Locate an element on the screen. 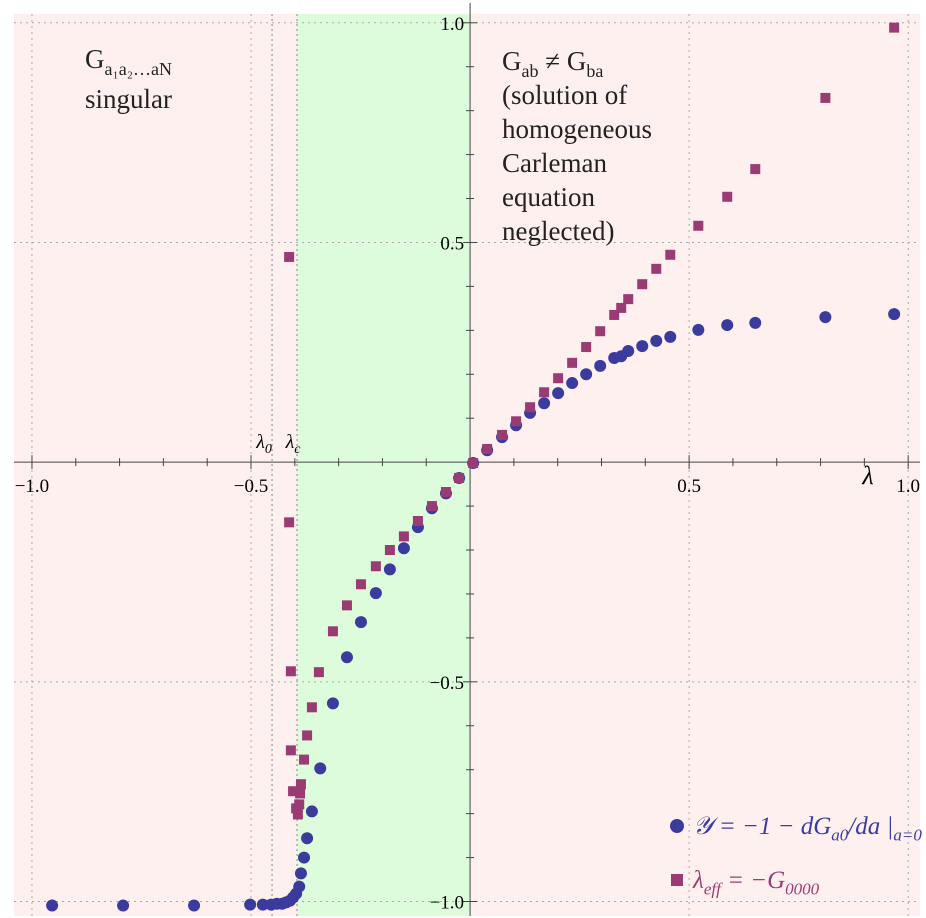 The height and width of the screenshot is (918, 926). text-part: homogeneous is located at coordinates (577, 129).